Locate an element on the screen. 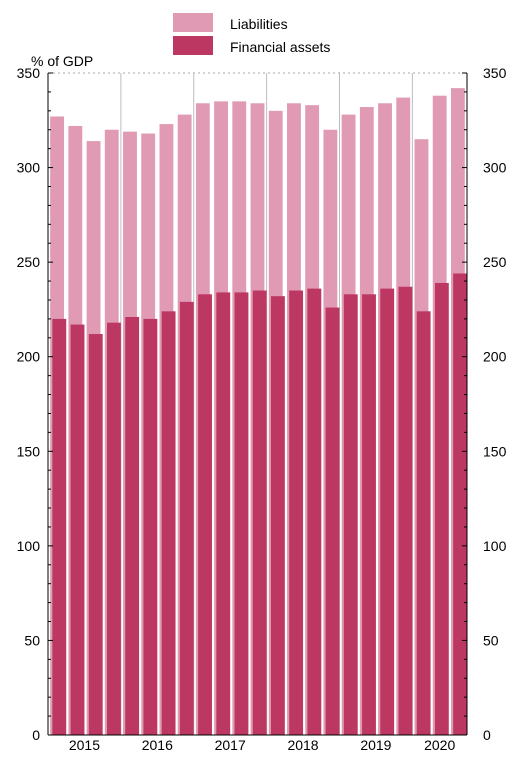 This screenshot has width=515, height=757. y-tick-label-left: 350 is located at coordinates (29, 73).